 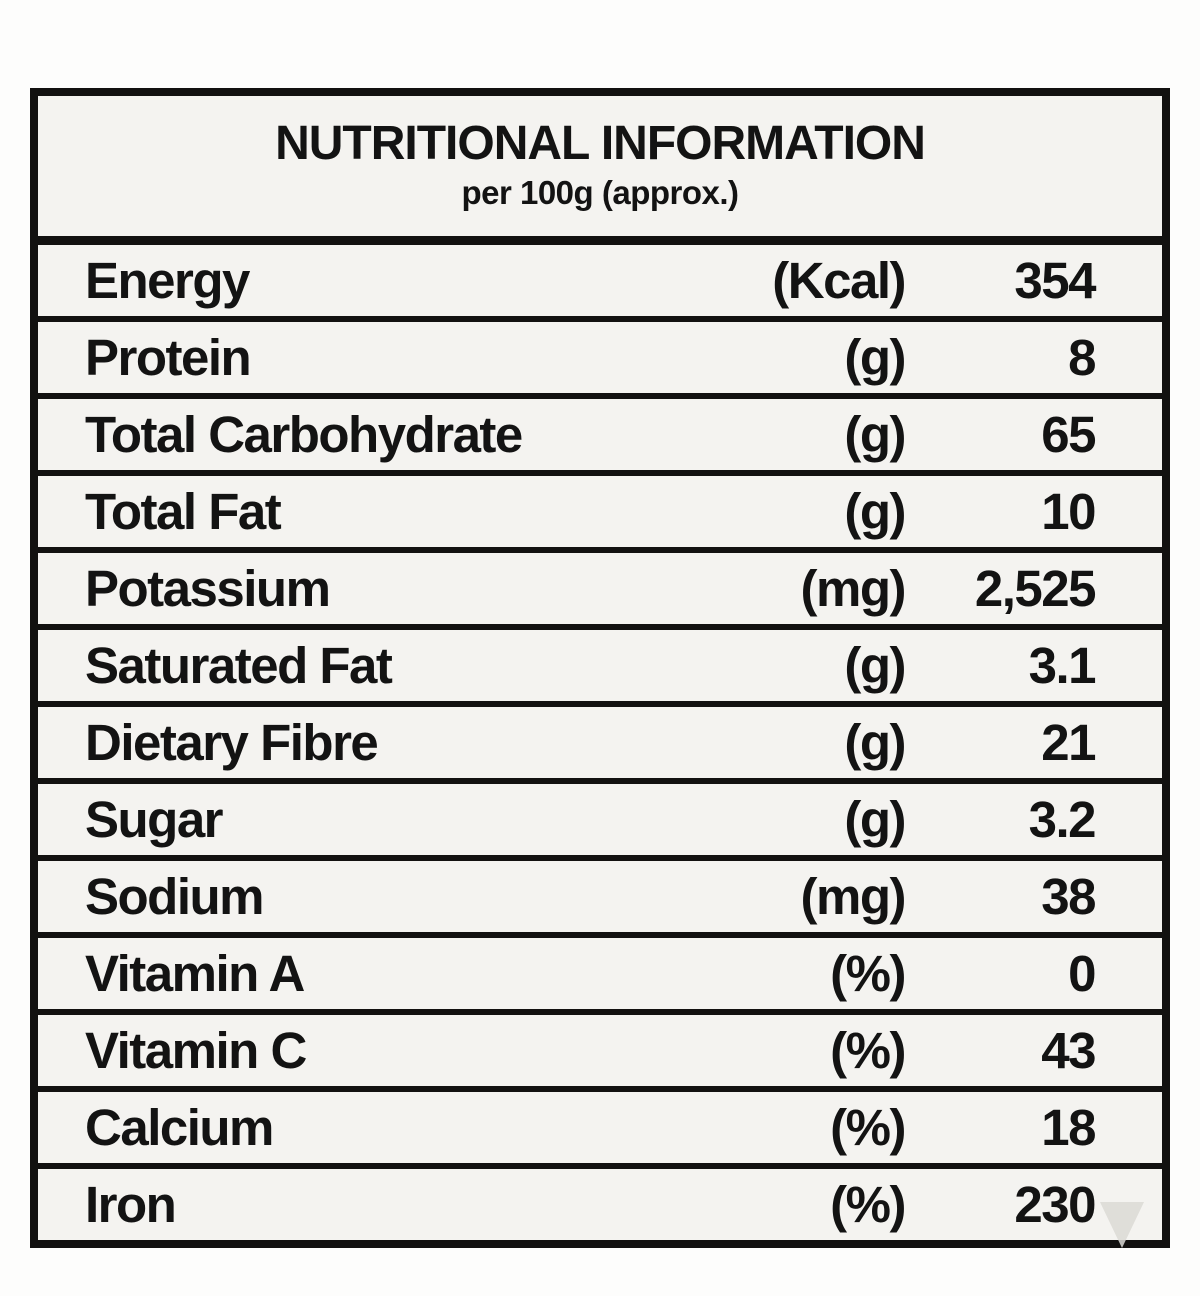 What do you see at coordinates (600, 745) in the screenshot?
I see `table-row: Dietary Fibre (g) 21` at bounding box center [600, 745].